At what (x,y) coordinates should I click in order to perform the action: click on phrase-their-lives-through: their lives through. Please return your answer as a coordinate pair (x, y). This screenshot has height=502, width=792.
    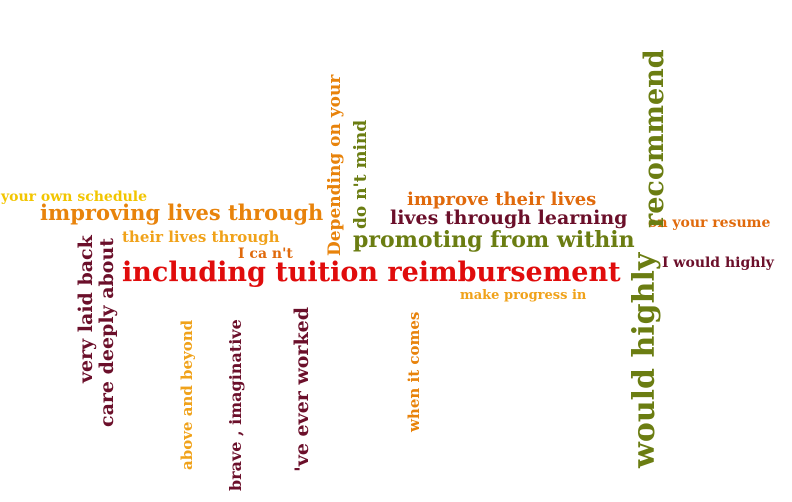
    Looking at the image, I should click on (201, 237).